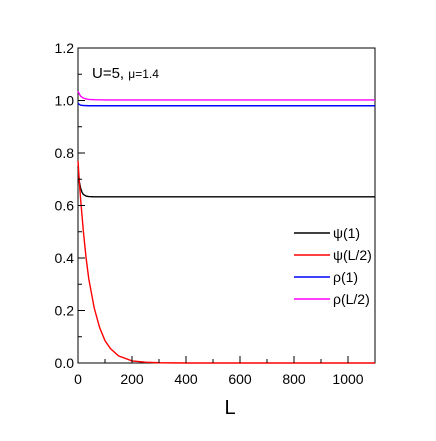 This screenshot has height=441, width=436. What do you see at coordinates (229, 408) in the screenshot?
I see `x-axis-label: L` at bounding box center [229, 408].